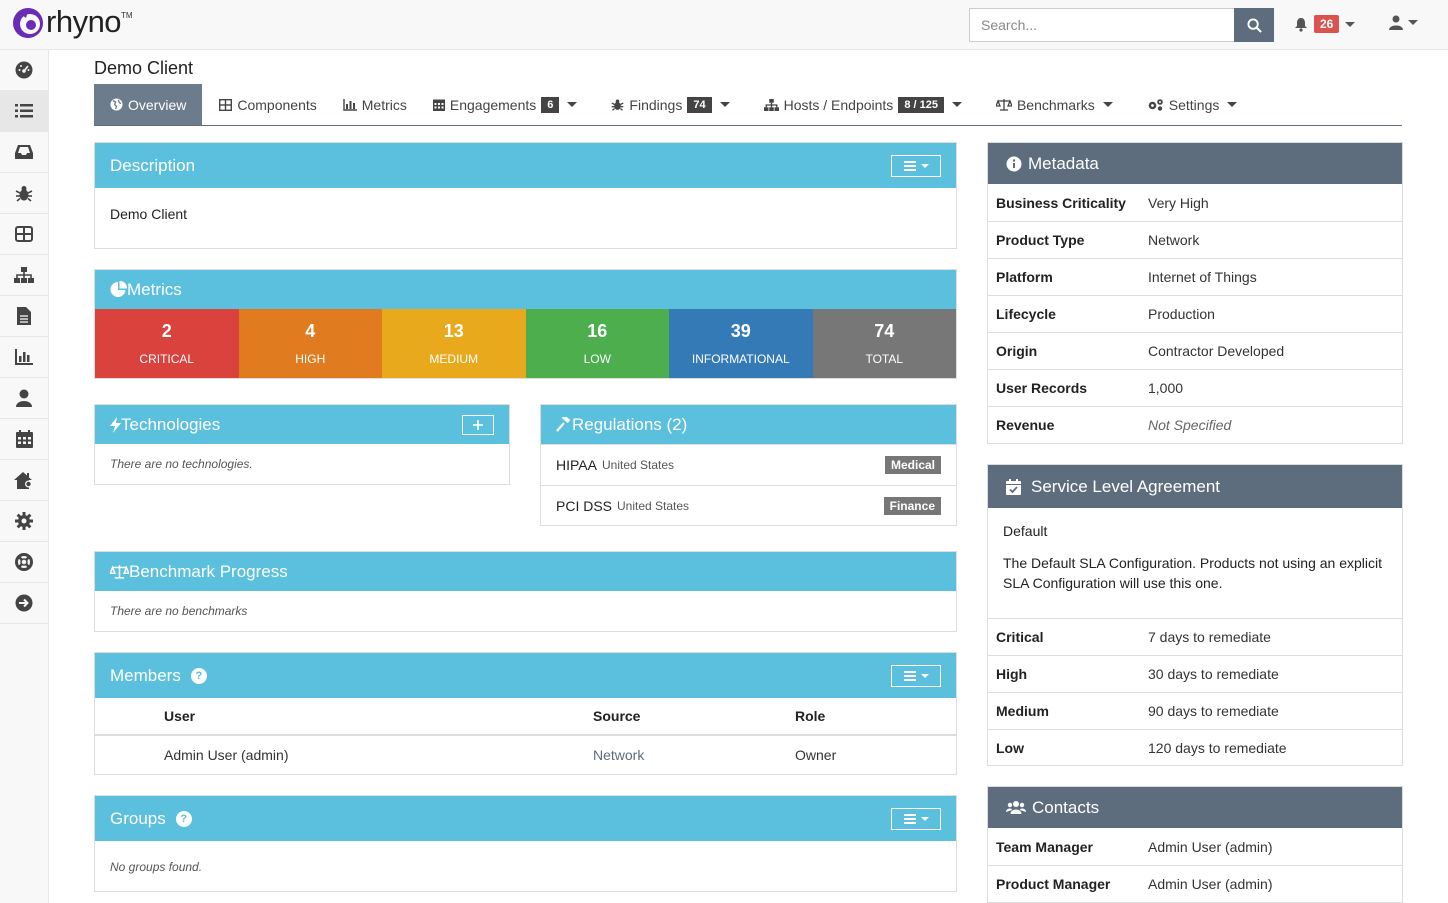 The width and height of the screenshot is (1448, 903). I want to click on metadata-value: Not Specified, so click(1190, 425).